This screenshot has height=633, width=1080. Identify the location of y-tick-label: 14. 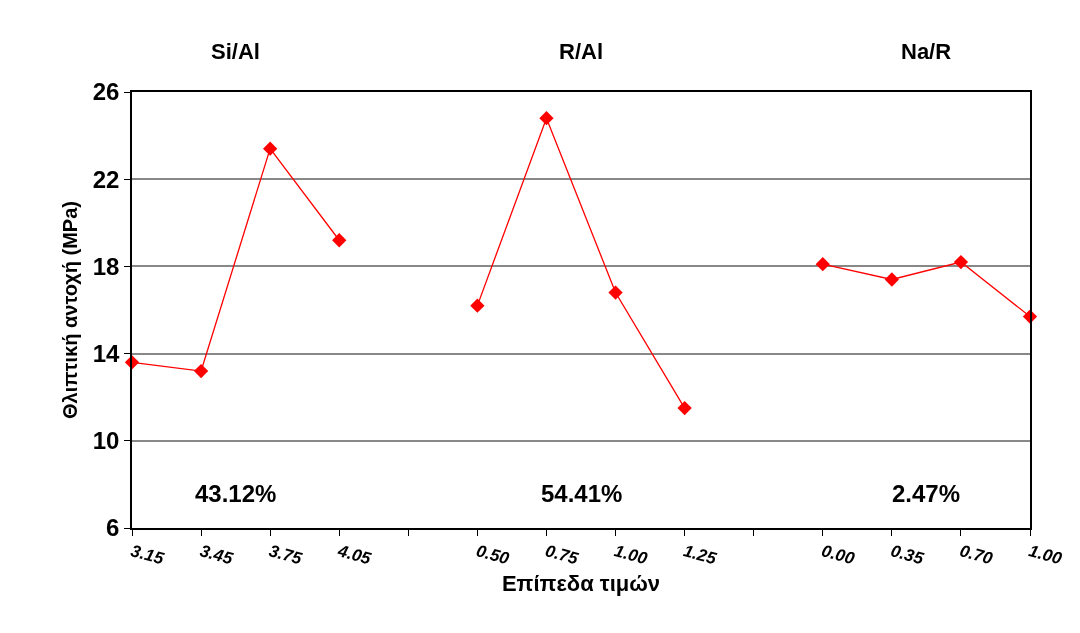
(106, 353).